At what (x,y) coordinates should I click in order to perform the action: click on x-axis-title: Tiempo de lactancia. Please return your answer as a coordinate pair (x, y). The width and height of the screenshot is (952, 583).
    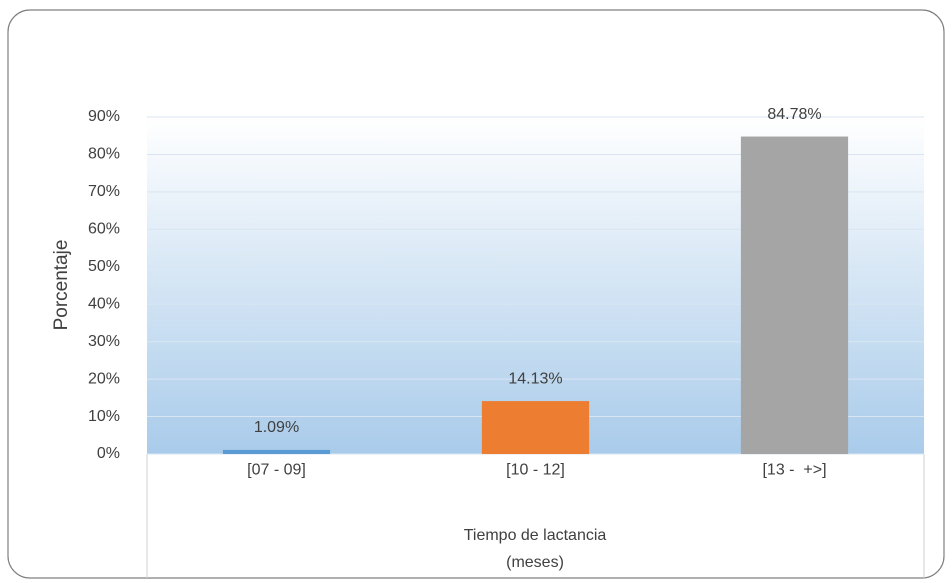
    Looking at the image, I should click on (535, 535).